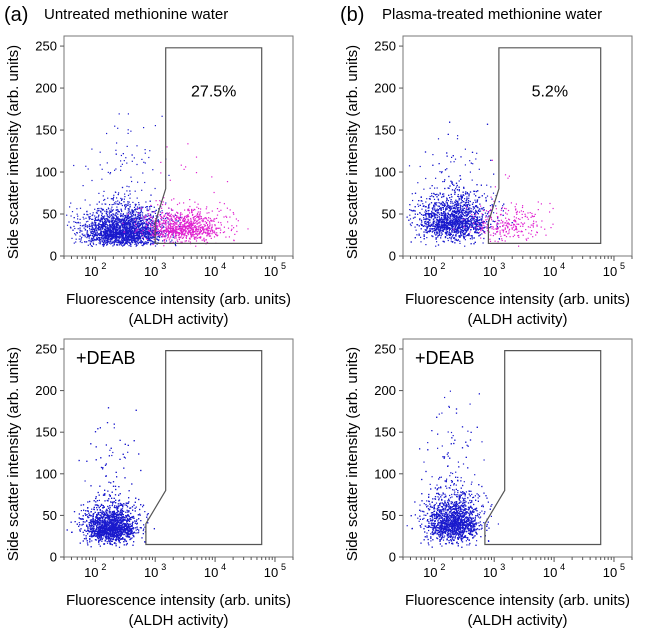  I want to click on panel-label-b: (b), so click(352, 15).